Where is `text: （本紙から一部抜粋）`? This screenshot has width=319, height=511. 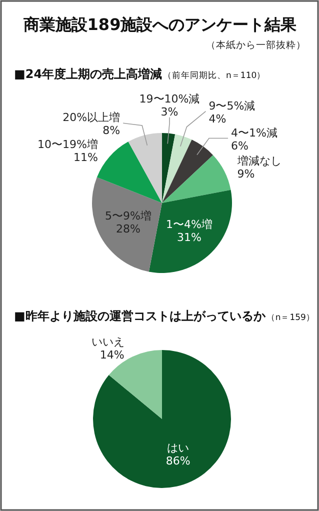 text: （本紙から一部抜粋） is located at coordinates (256, 45).